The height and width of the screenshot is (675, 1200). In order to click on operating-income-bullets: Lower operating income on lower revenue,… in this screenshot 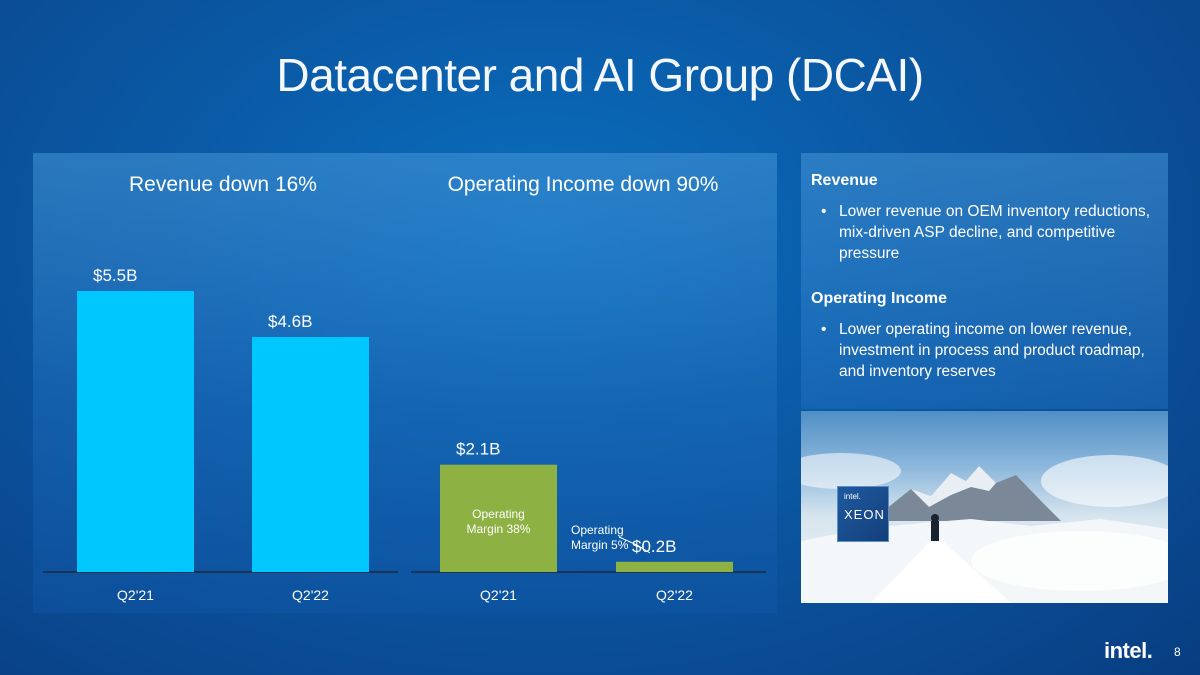, I will do `click(989, 350)`.